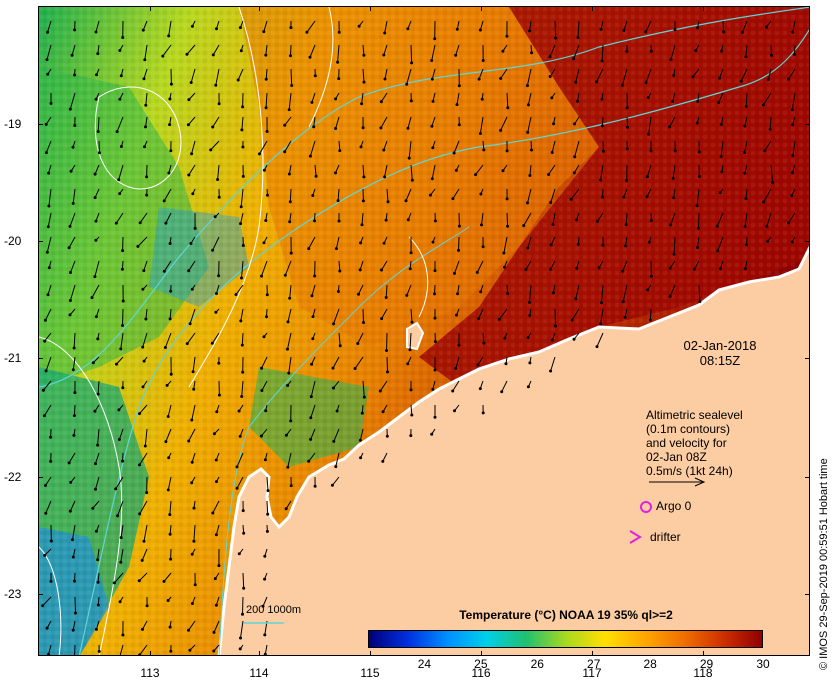 This screenshot has height=680, width=840. Describe the element at coordinates (565, 639) in the screenshot. I see `colorbar` at that location.